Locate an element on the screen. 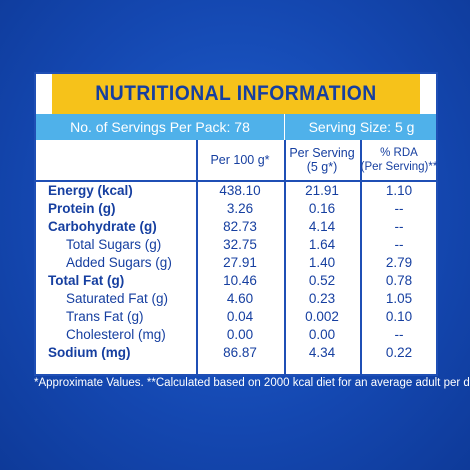 The height and width of the screenshot is (470, 470). header-per-serving: Per Serving (5 g*) is located at coordinates (322, 160).